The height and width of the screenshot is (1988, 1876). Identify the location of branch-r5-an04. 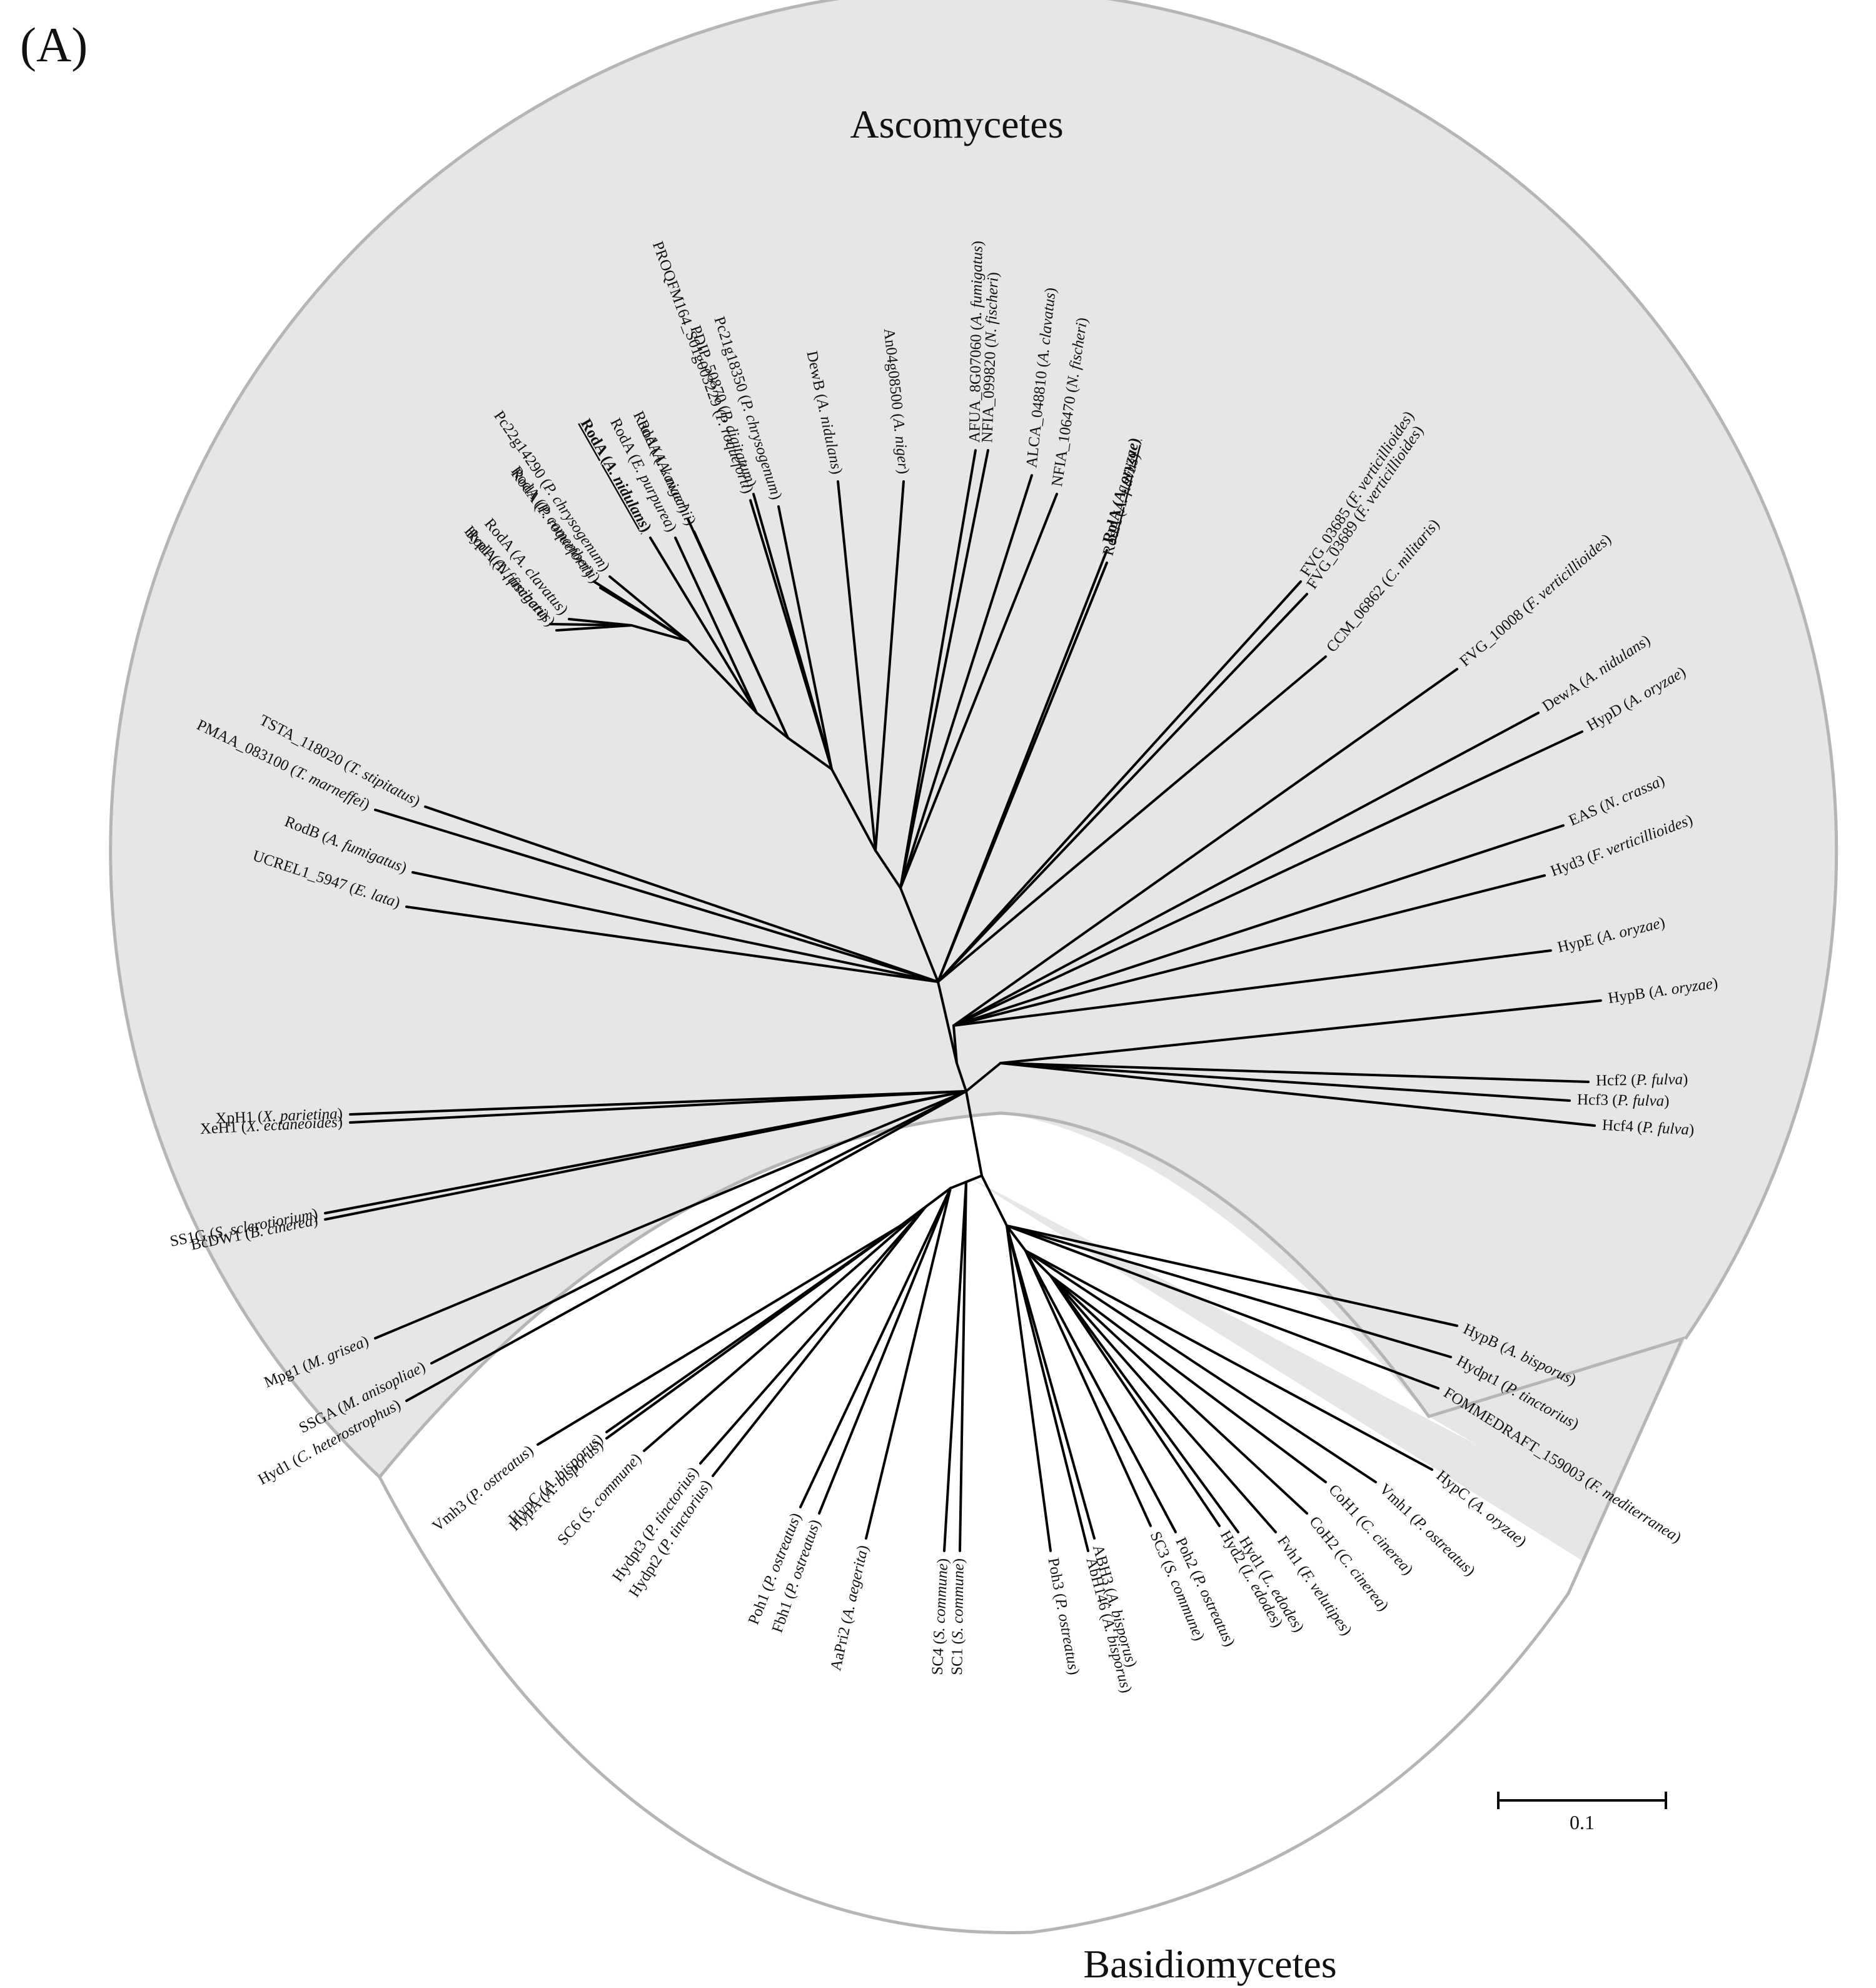
(889, 666).